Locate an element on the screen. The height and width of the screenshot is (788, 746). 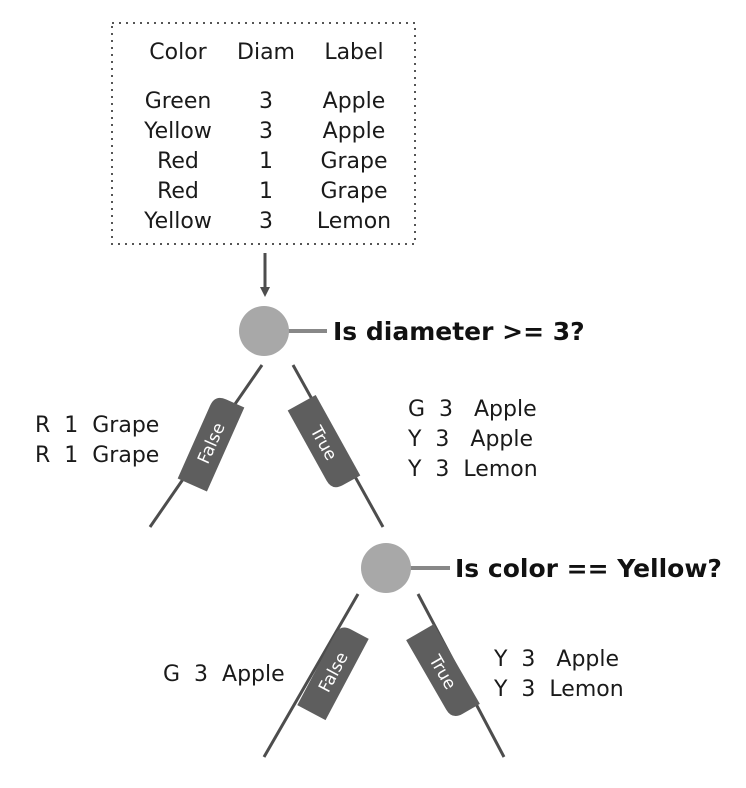
true-branch-samples: G 3 Apple Y 3 Apple Y 3 Lemon is located at coordinates (472, 439).